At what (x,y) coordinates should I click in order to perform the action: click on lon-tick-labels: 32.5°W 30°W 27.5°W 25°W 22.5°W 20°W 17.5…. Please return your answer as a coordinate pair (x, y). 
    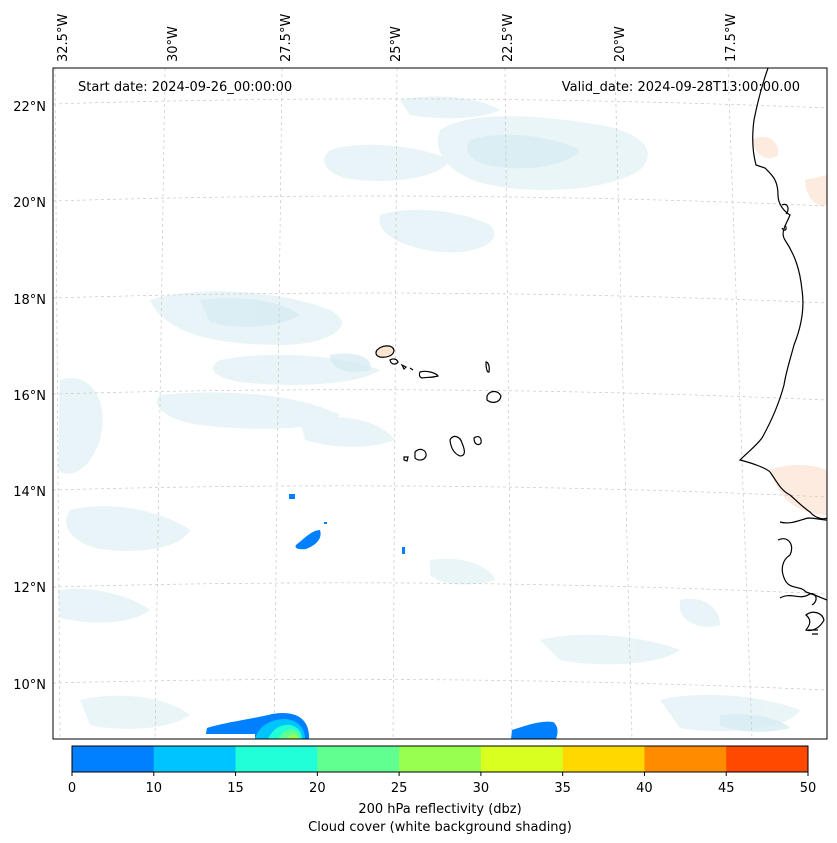
    Looking at the image, I should click on (397, 38).